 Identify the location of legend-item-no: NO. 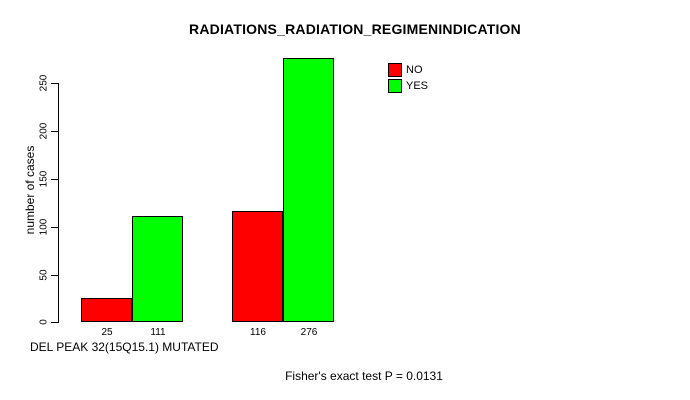
(408, 70).